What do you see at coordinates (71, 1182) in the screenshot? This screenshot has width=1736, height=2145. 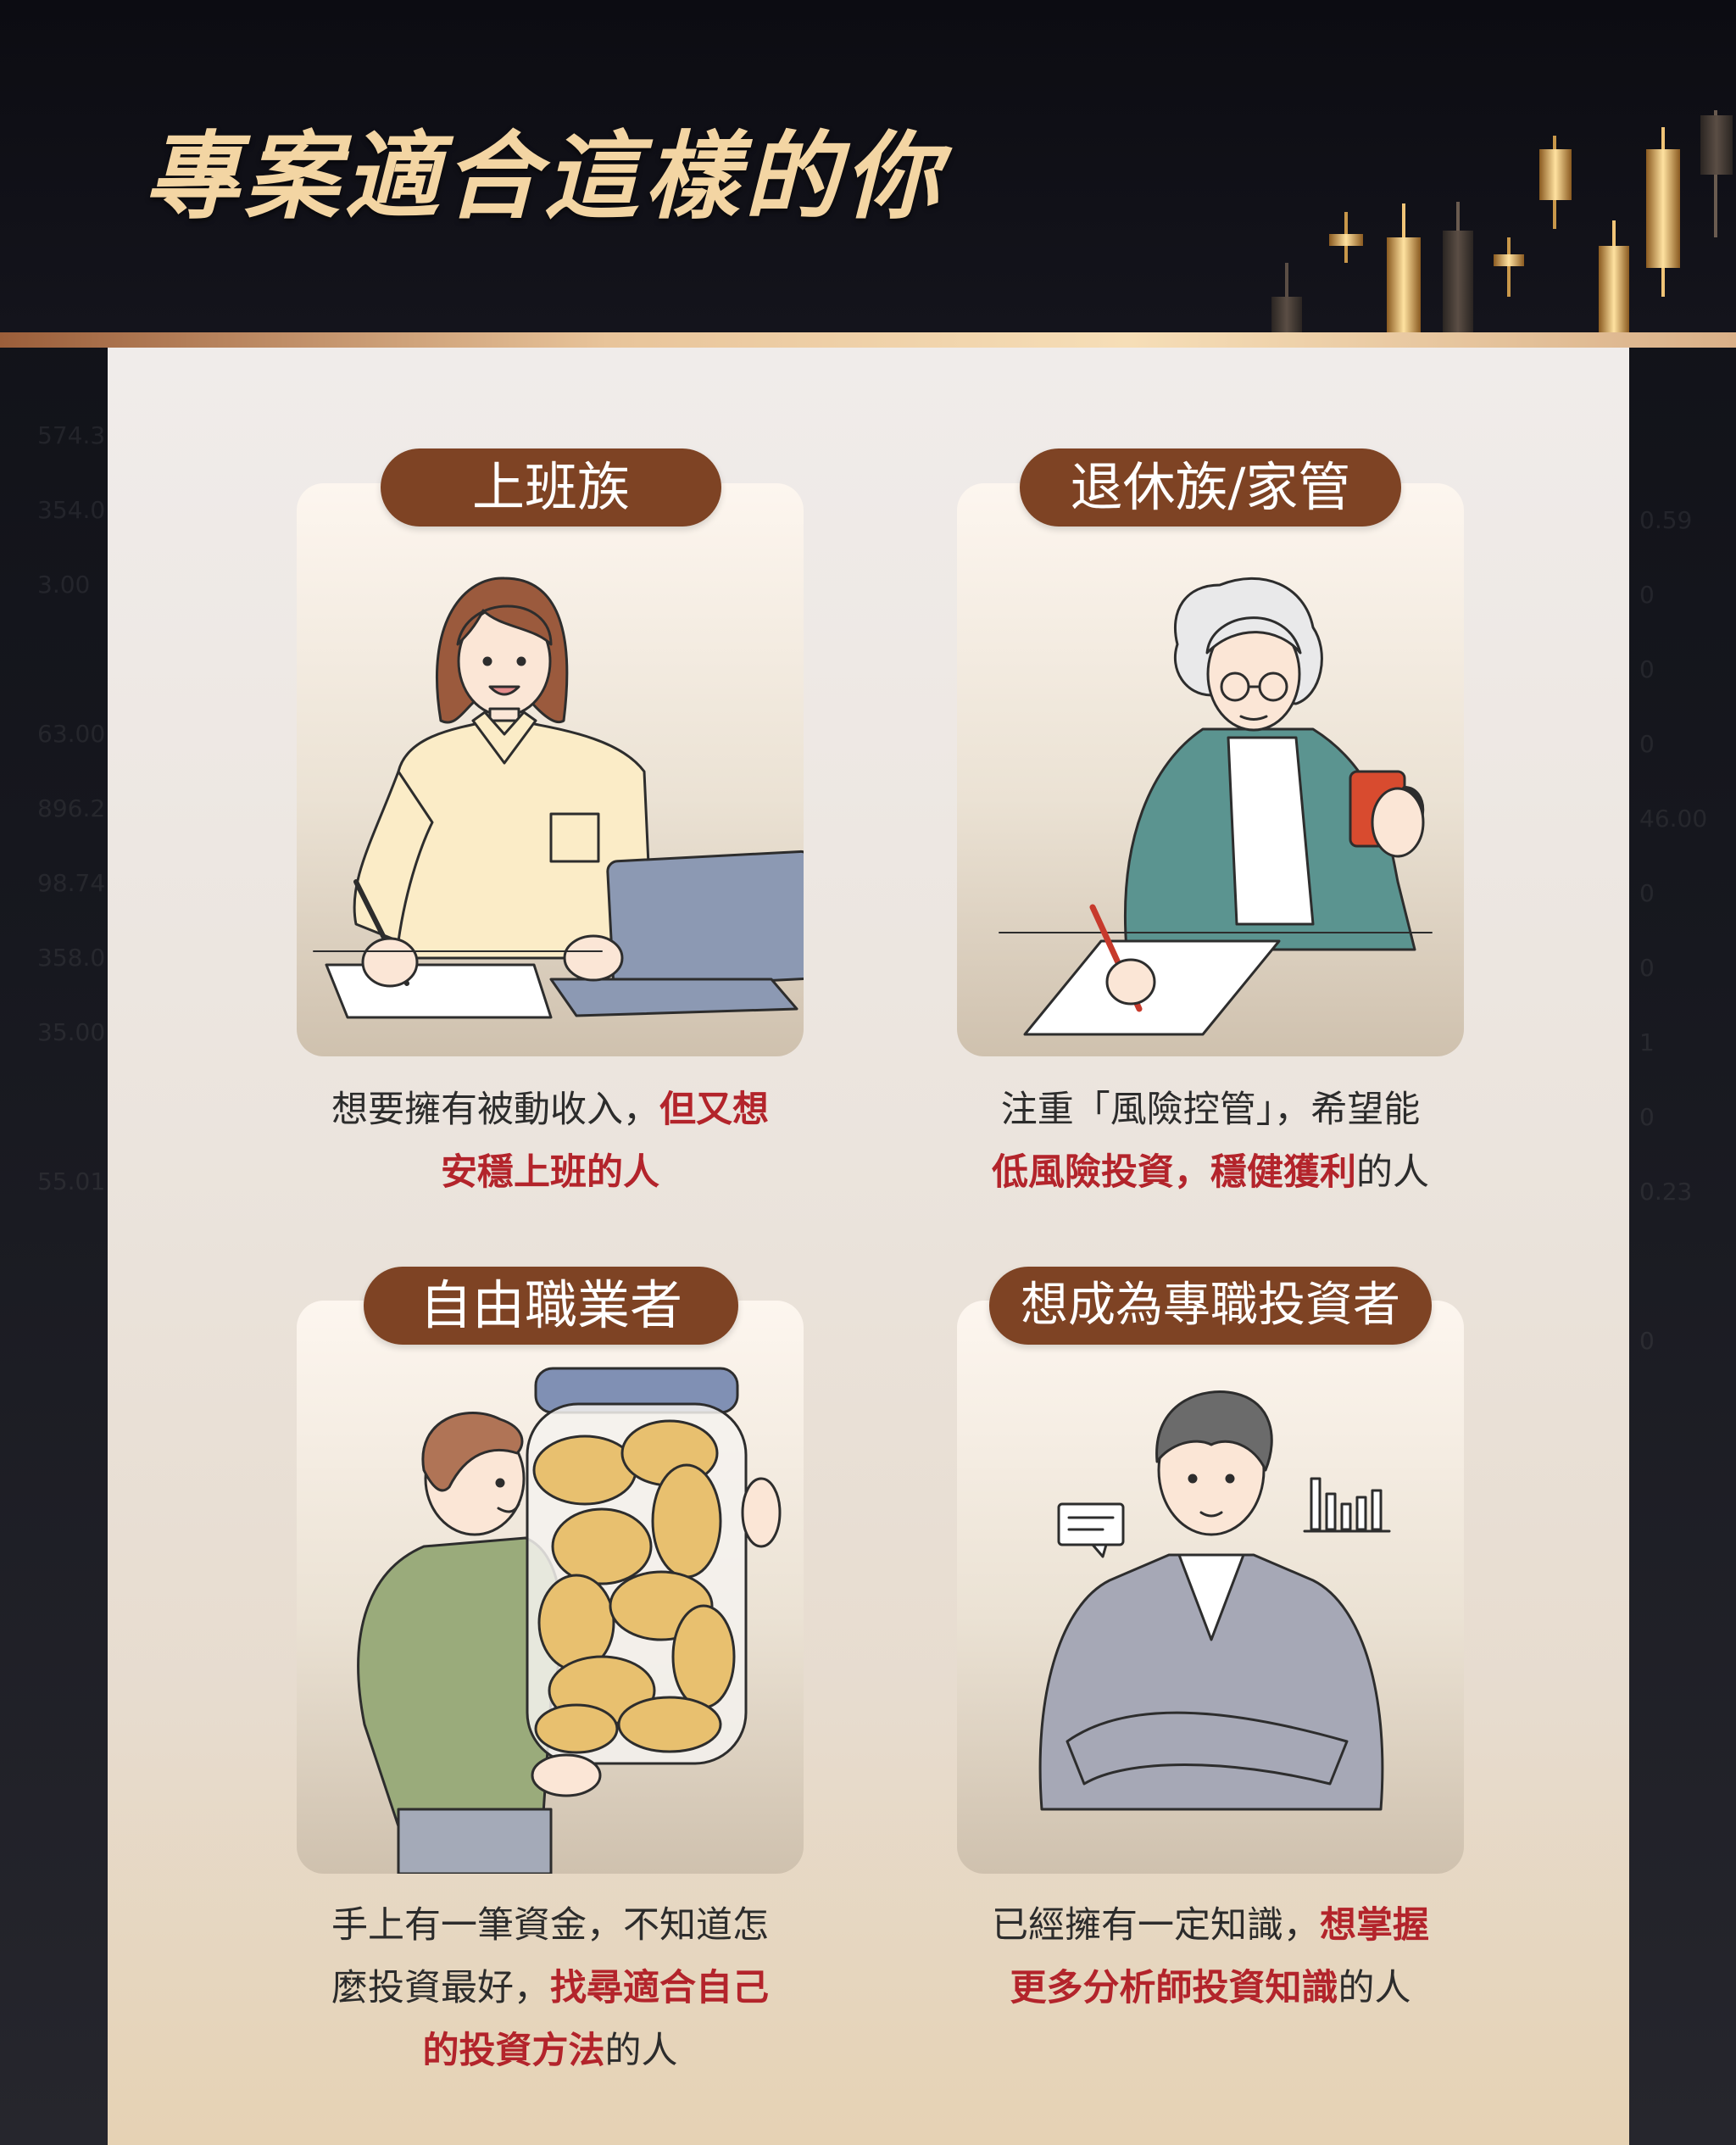 I see `bg-number: 55.01` at bounding box center [71, 1182].